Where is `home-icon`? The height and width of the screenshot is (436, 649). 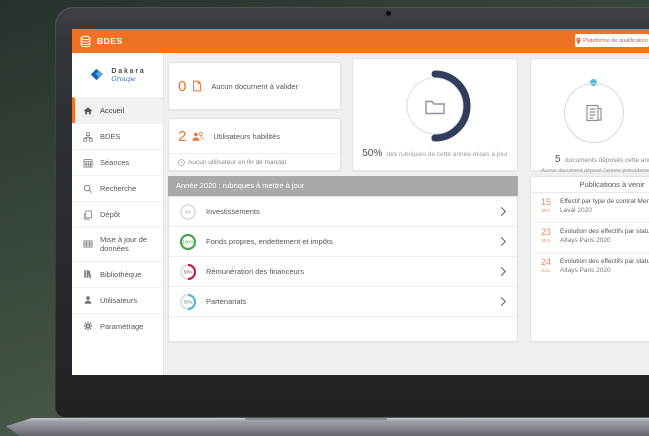 home-icon is located at coordinates (88, 111).